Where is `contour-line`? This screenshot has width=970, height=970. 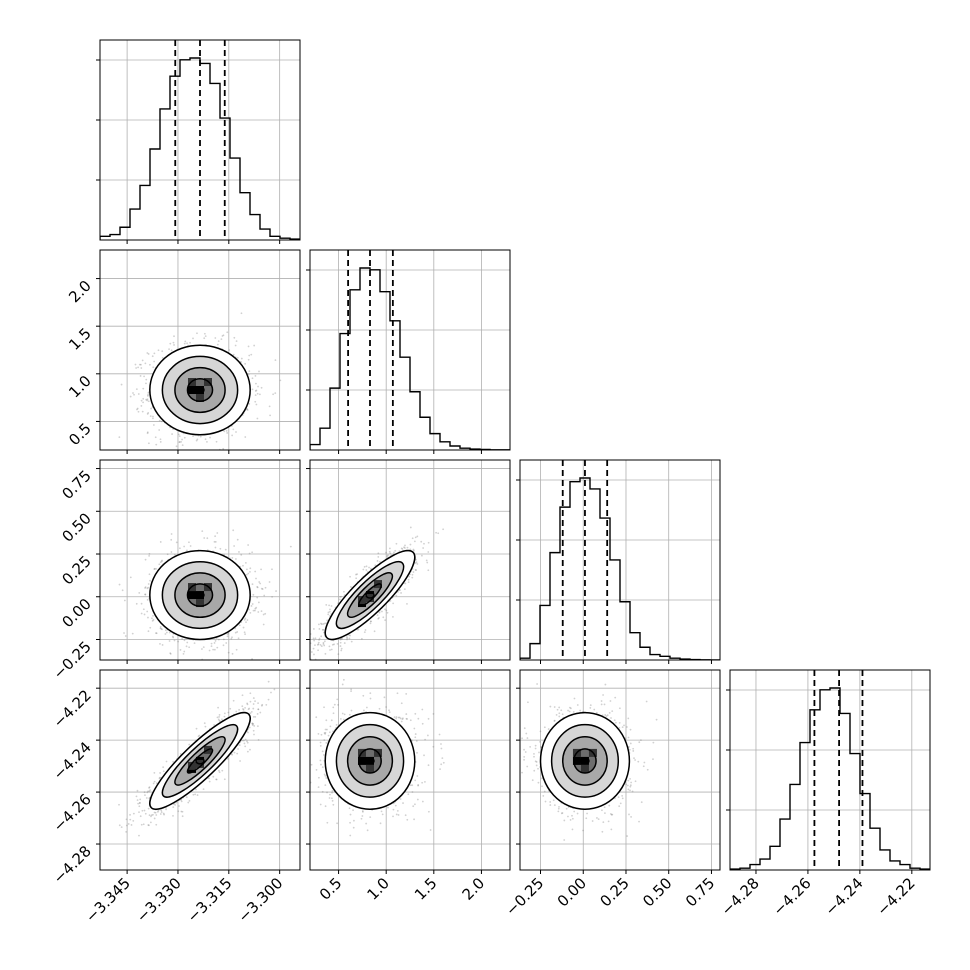 contour-line is located at coordinates (200, 595).